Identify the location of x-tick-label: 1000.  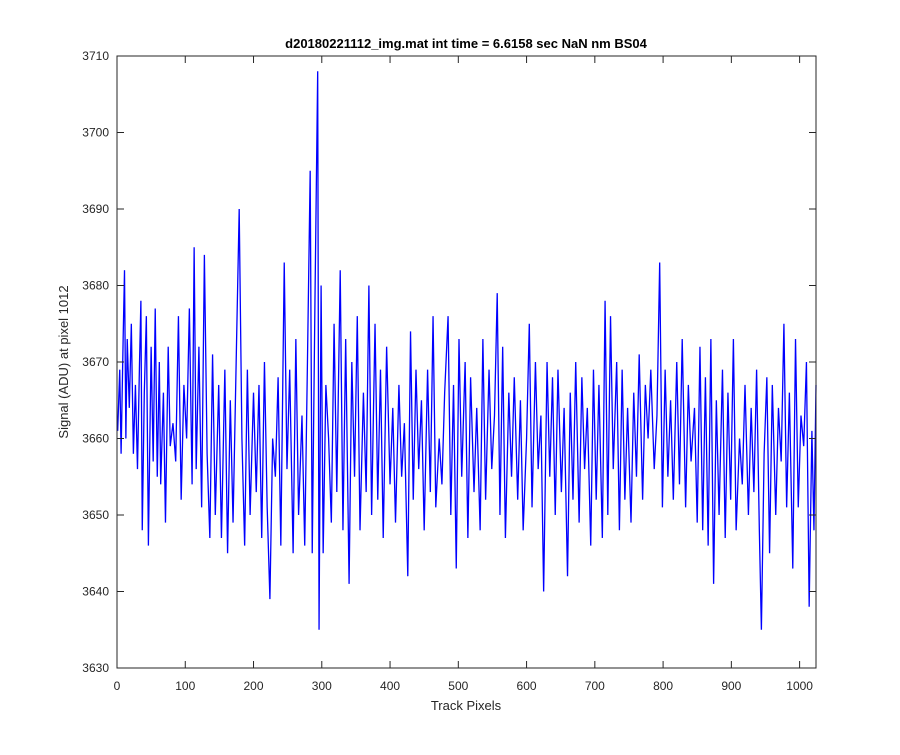
(799, 686).